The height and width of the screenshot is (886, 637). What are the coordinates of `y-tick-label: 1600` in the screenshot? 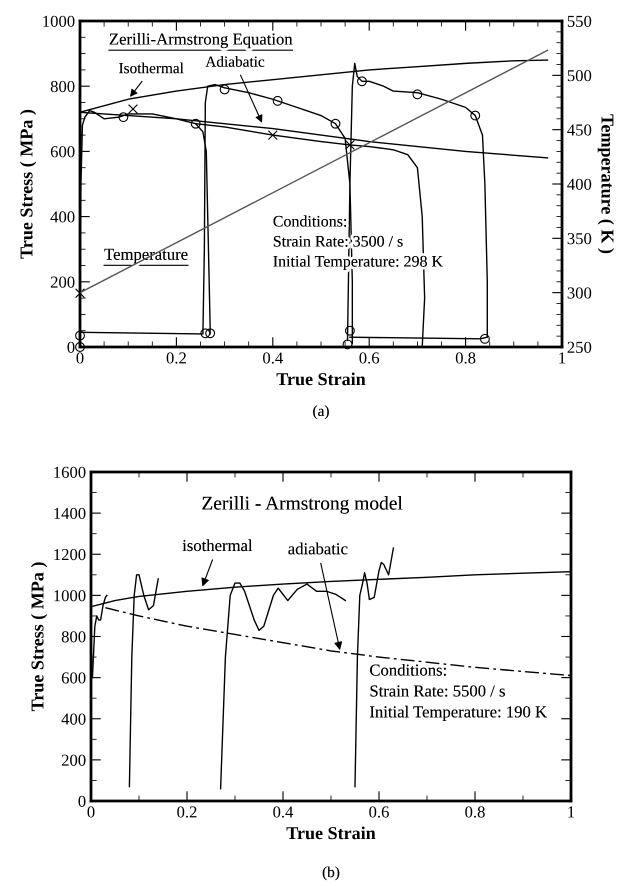 It's located at (70, 472).